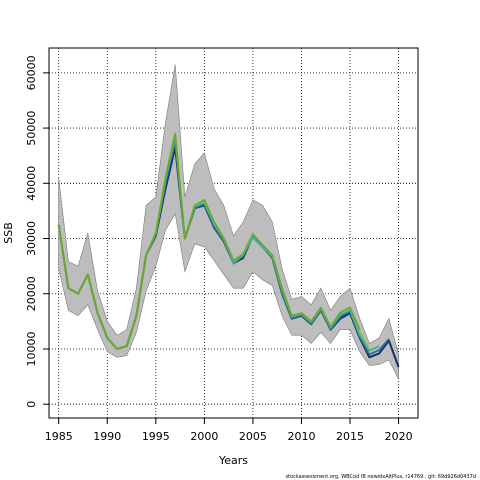 The image size is (480, 480). Describe the element at coordinates (31, 293) in the screenshot. I see `y-tick-label: 20000` at that location.